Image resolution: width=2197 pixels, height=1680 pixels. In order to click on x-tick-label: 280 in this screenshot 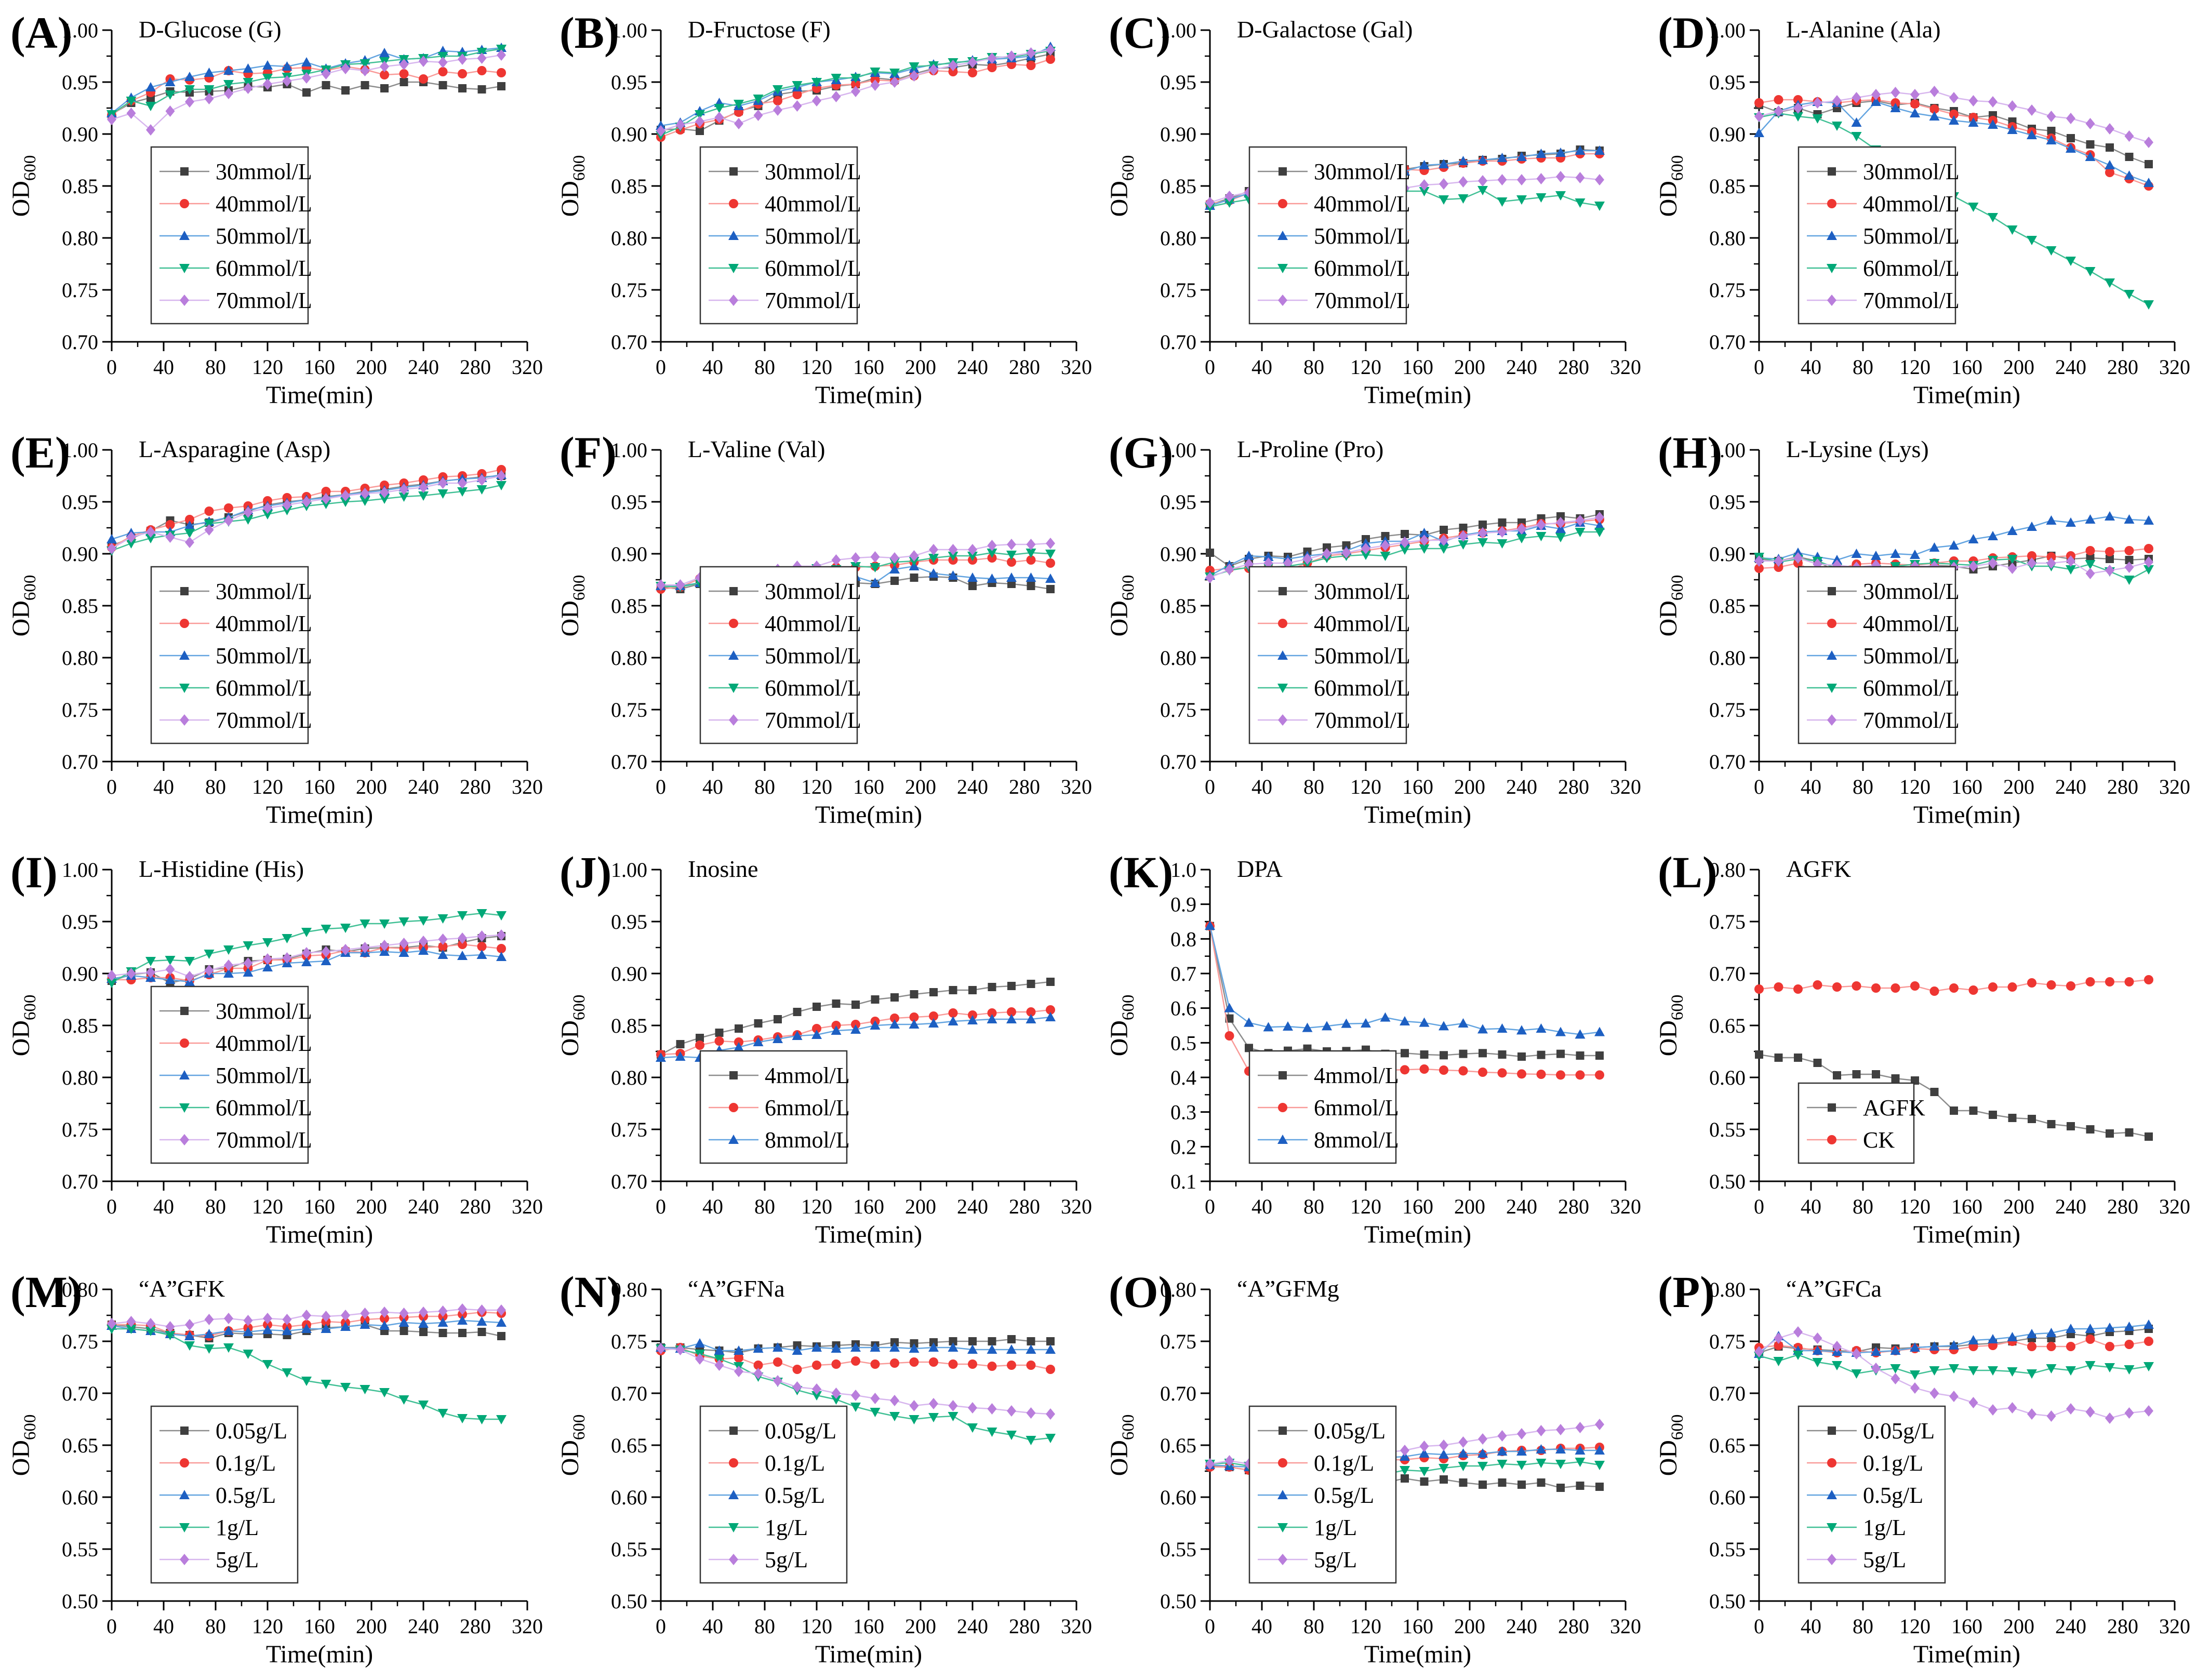, I will do `click(475, 367)`.